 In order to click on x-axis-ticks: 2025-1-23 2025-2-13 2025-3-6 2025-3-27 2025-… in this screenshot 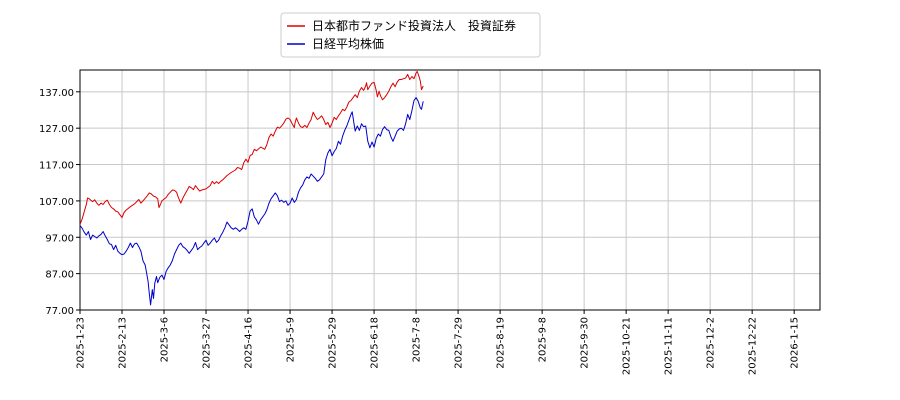, I will do `click(438, 342)`.